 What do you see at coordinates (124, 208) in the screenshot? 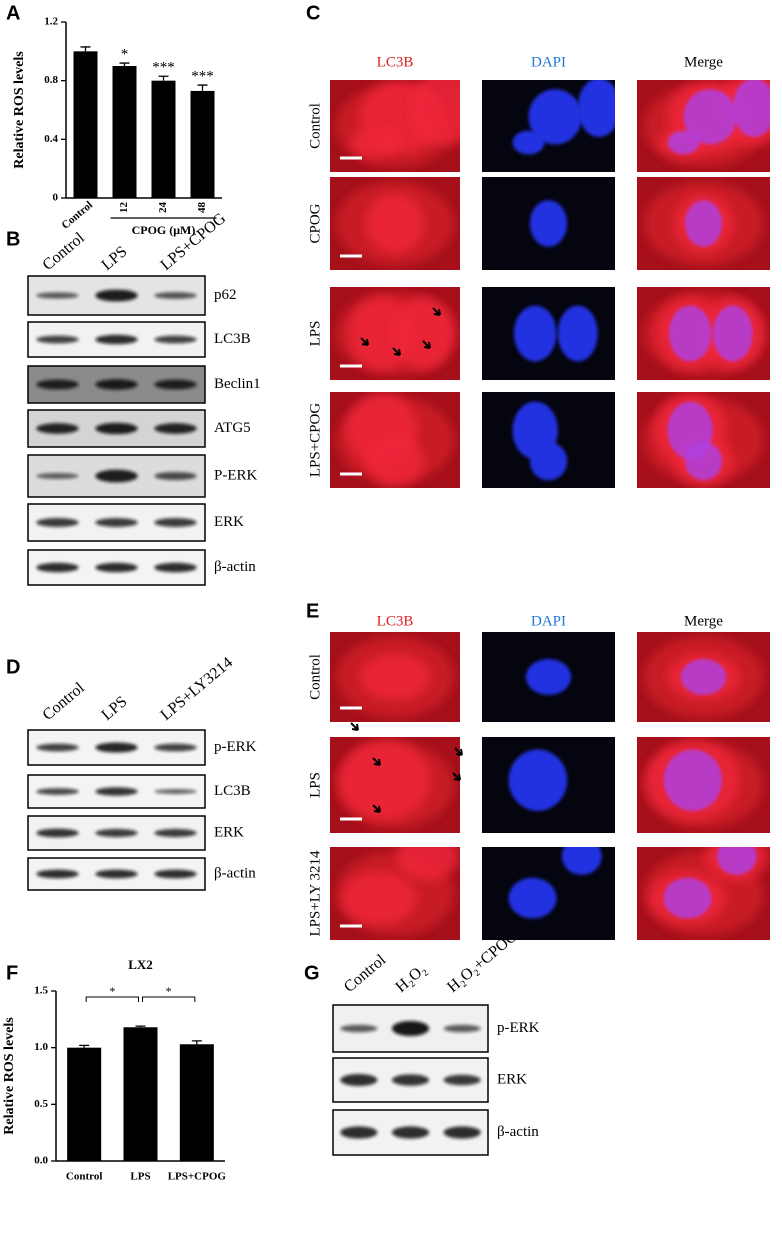
I see `x-tick-label: 12` at bounding box center [124, 208].